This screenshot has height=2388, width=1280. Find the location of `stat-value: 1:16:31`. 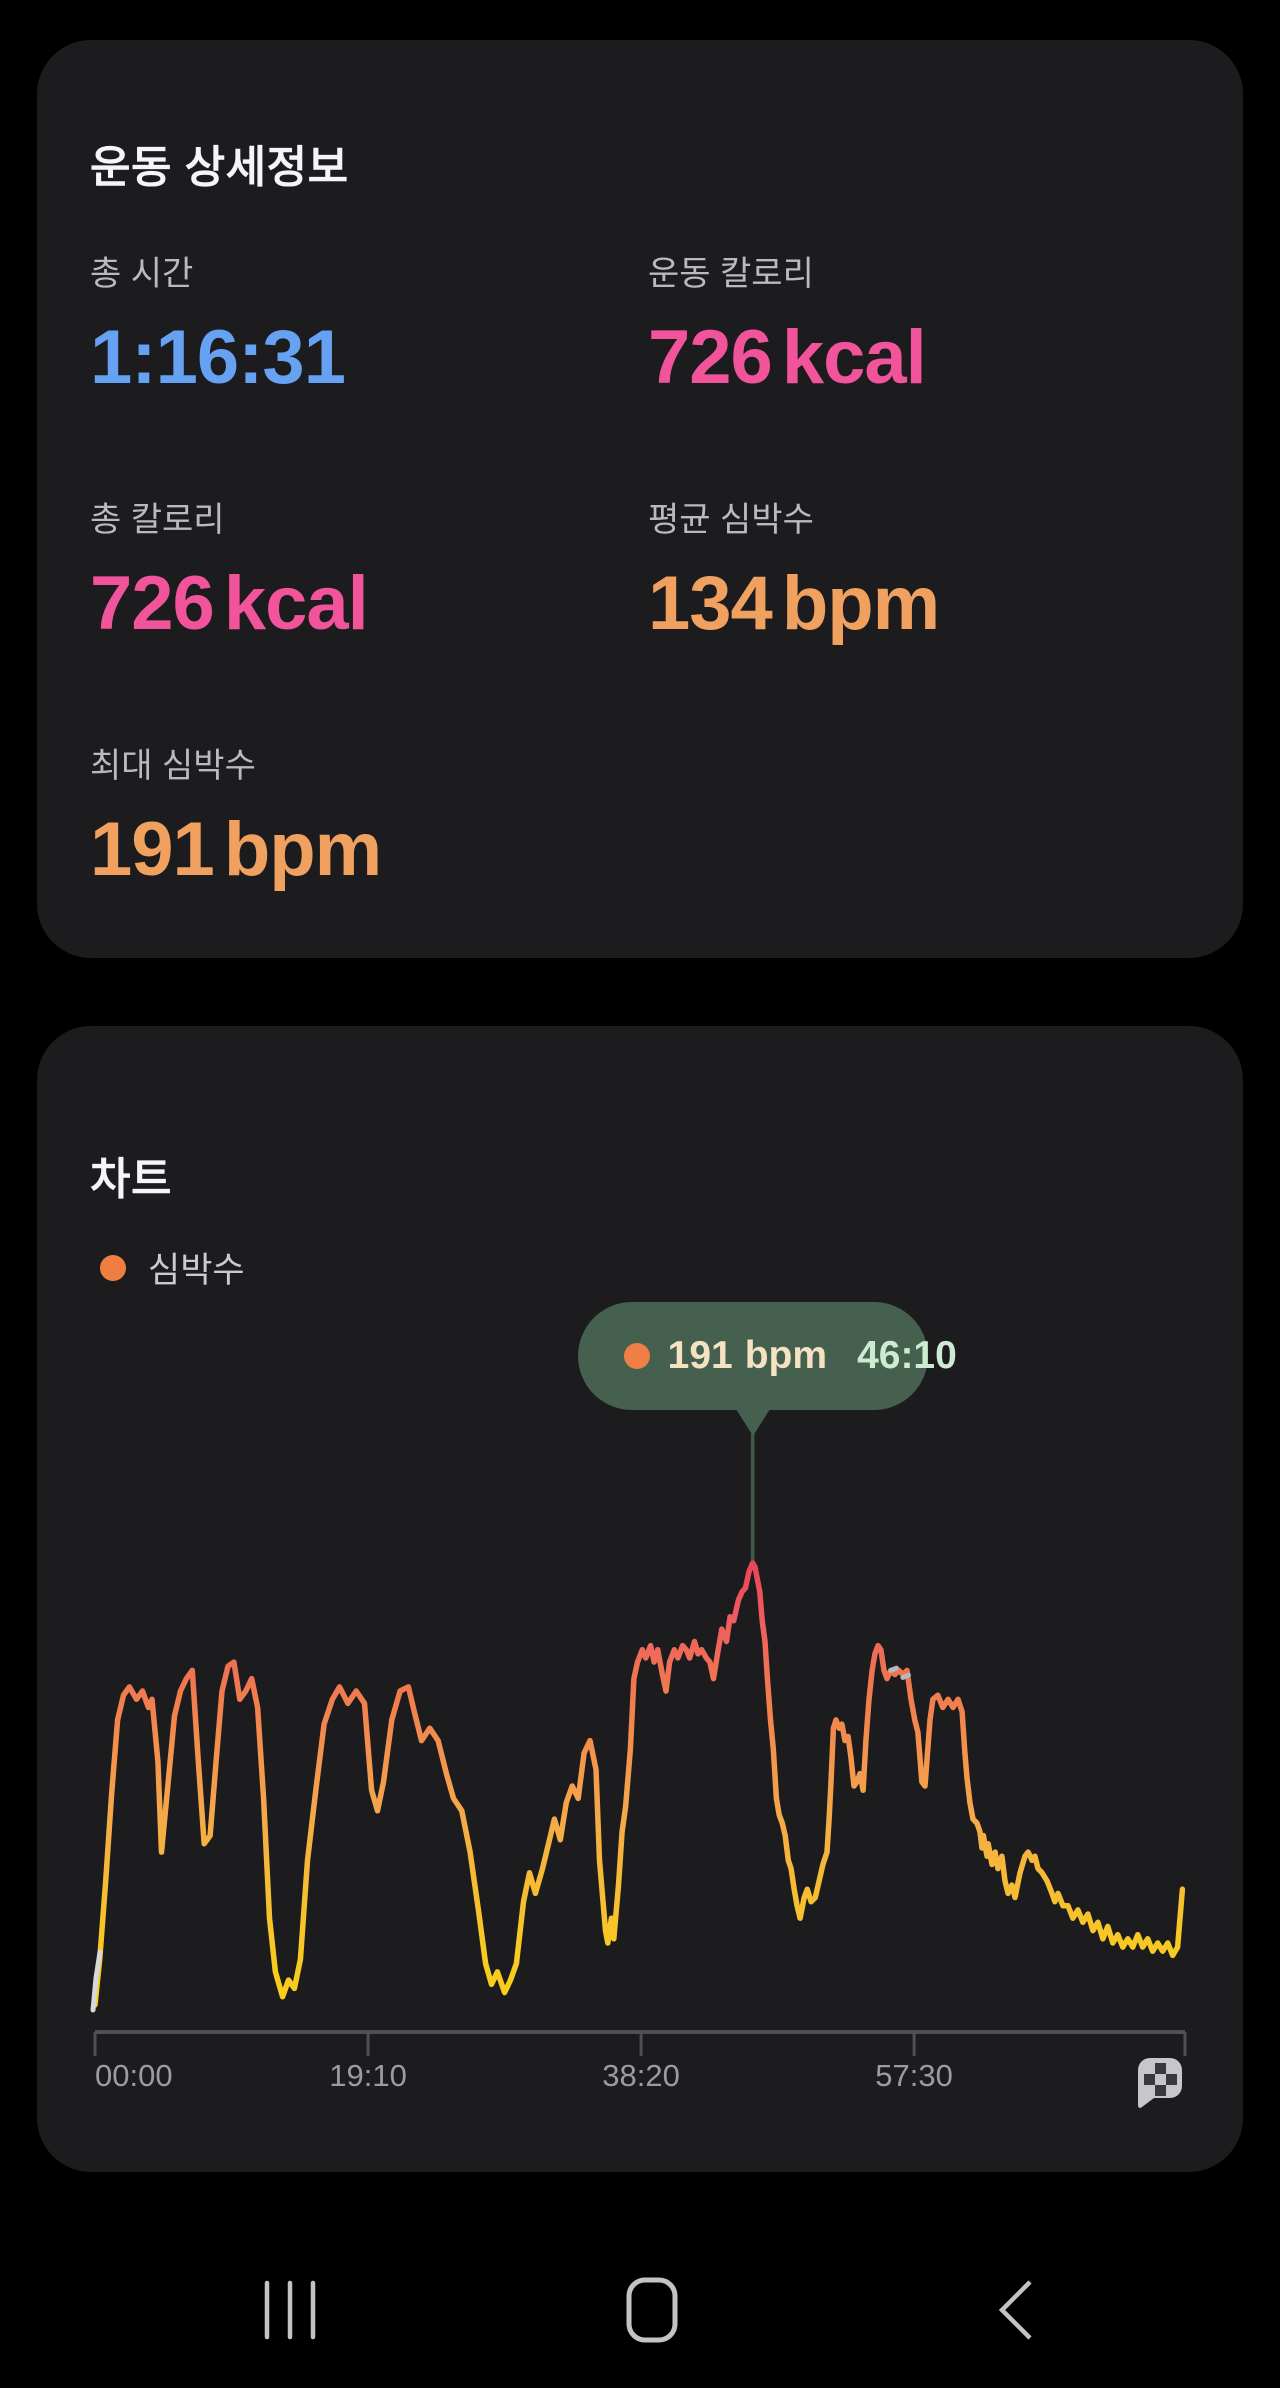

stat-value: 1:16:31 is located at coordinates (218, 357).